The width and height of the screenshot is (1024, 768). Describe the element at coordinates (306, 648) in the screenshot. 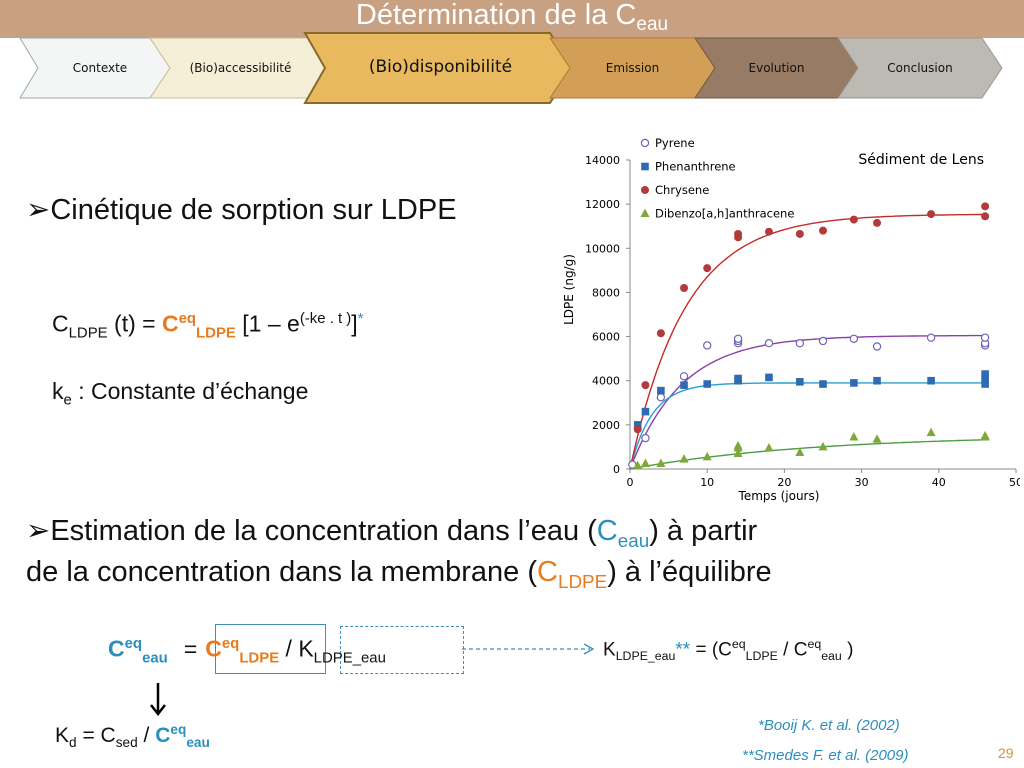

I see `eq2-k: K` at that location.